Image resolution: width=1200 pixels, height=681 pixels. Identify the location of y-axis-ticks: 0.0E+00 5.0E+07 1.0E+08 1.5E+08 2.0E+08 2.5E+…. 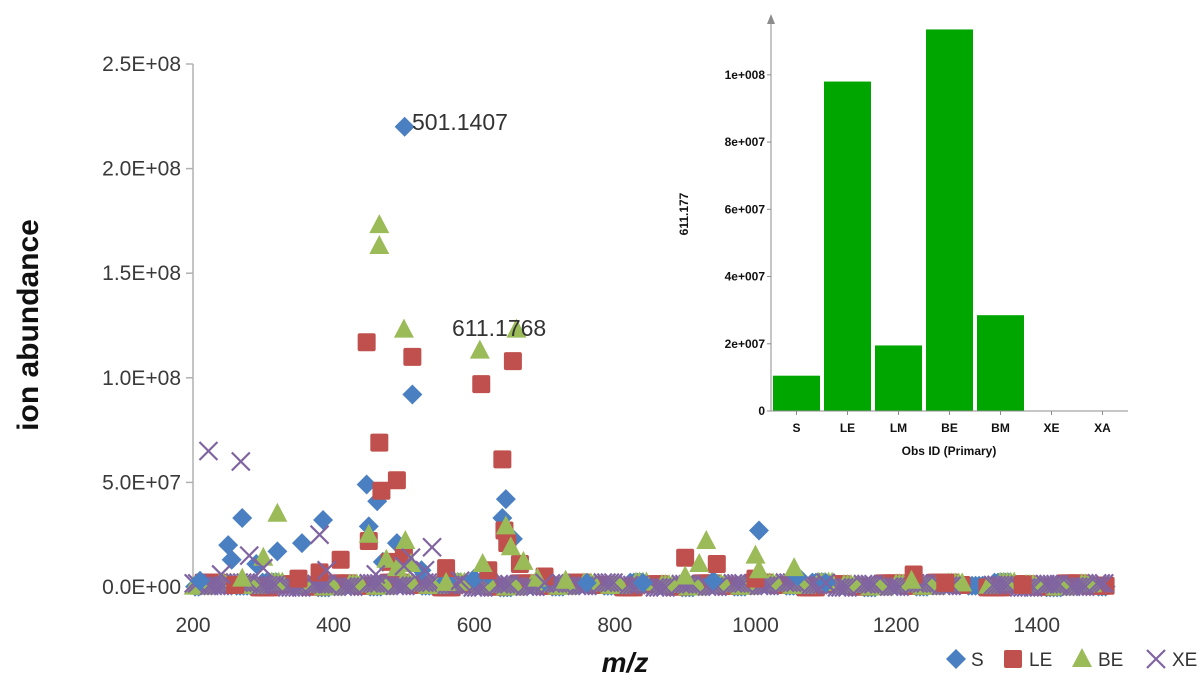
(147, 326).